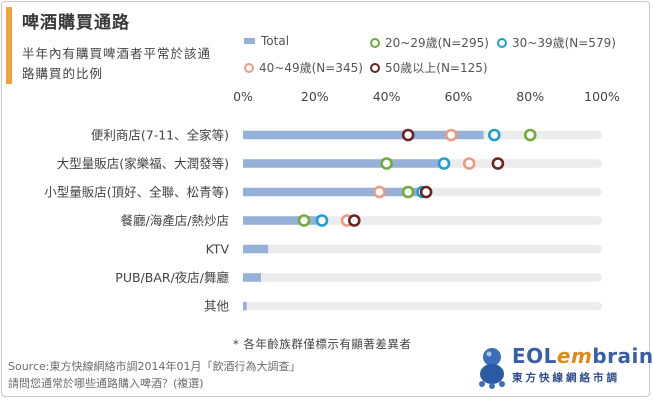  What do you see at coordinates (106, 383) in the screenshot?
I see `source-line-2: 請問您通常於哪些通路購入啤酒？(複選)` at bounding box center [106, 383].